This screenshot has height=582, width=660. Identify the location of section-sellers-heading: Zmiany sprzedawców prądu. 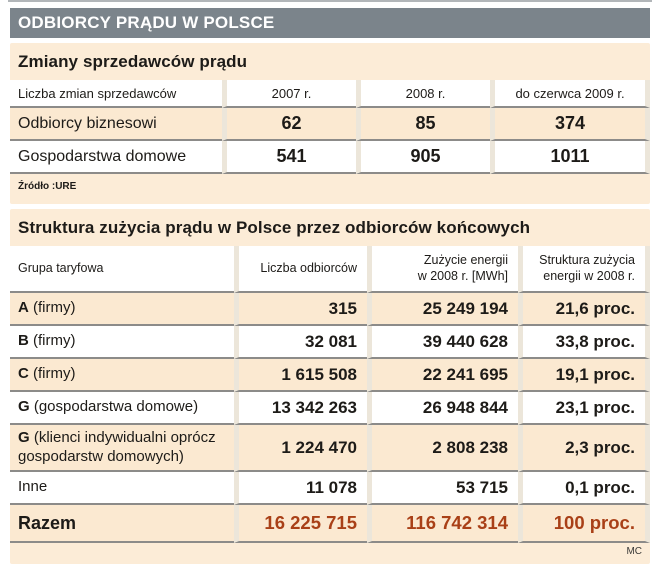
(133, 61).